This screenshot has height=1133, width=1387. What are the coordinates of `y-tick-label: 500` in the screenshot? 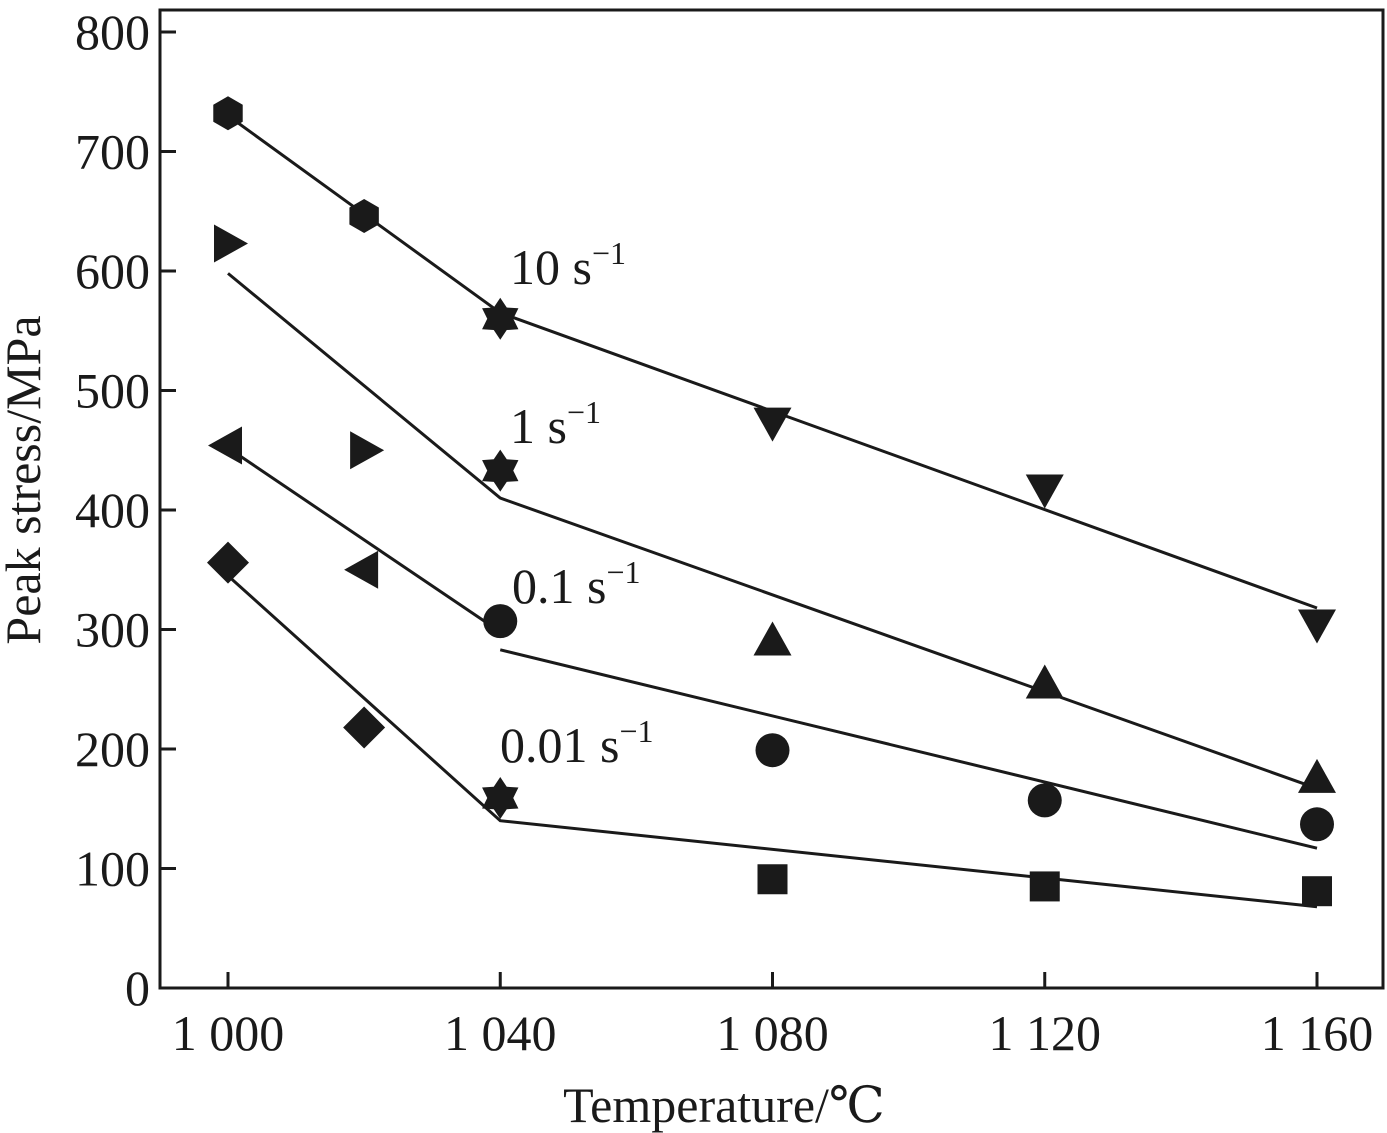 It's located at (112, 391).